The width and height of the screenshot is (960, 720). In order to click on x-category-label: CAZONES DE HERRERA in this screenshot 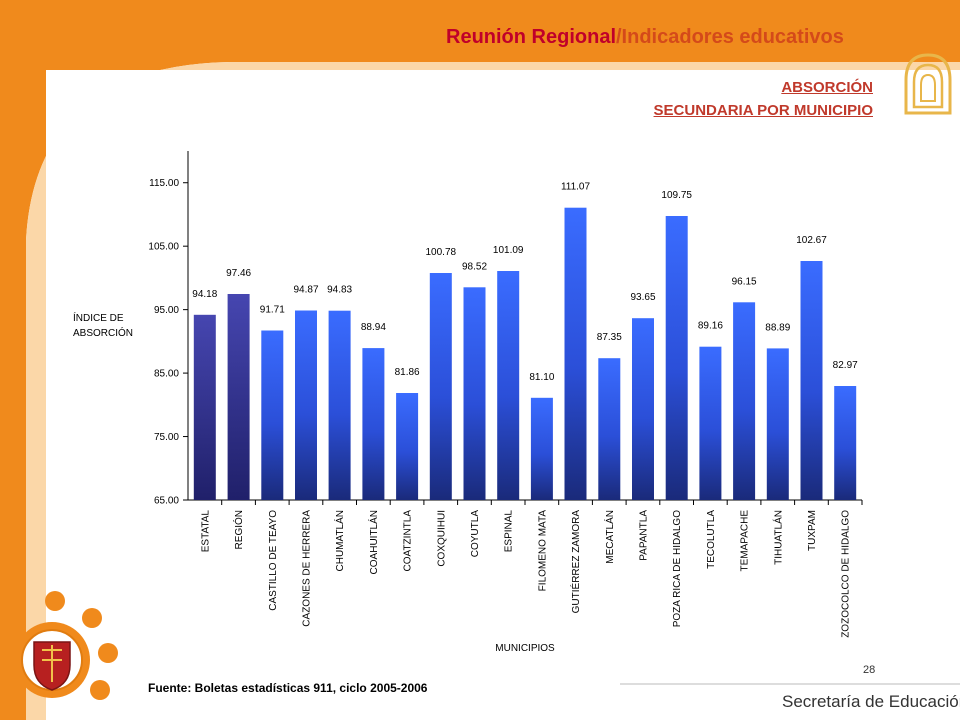, I will do `click(307, 568)`.